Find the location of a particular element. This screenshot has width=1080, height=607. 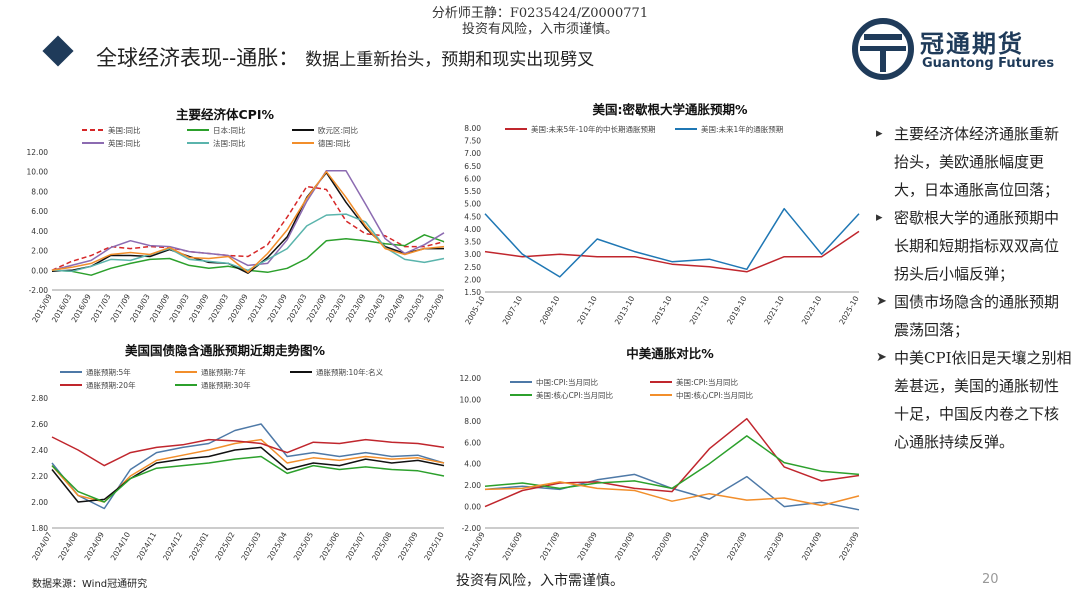

side-note-text: 国债市场隐含的通胀预期震荡回落； is located at coordinates (977, 316).